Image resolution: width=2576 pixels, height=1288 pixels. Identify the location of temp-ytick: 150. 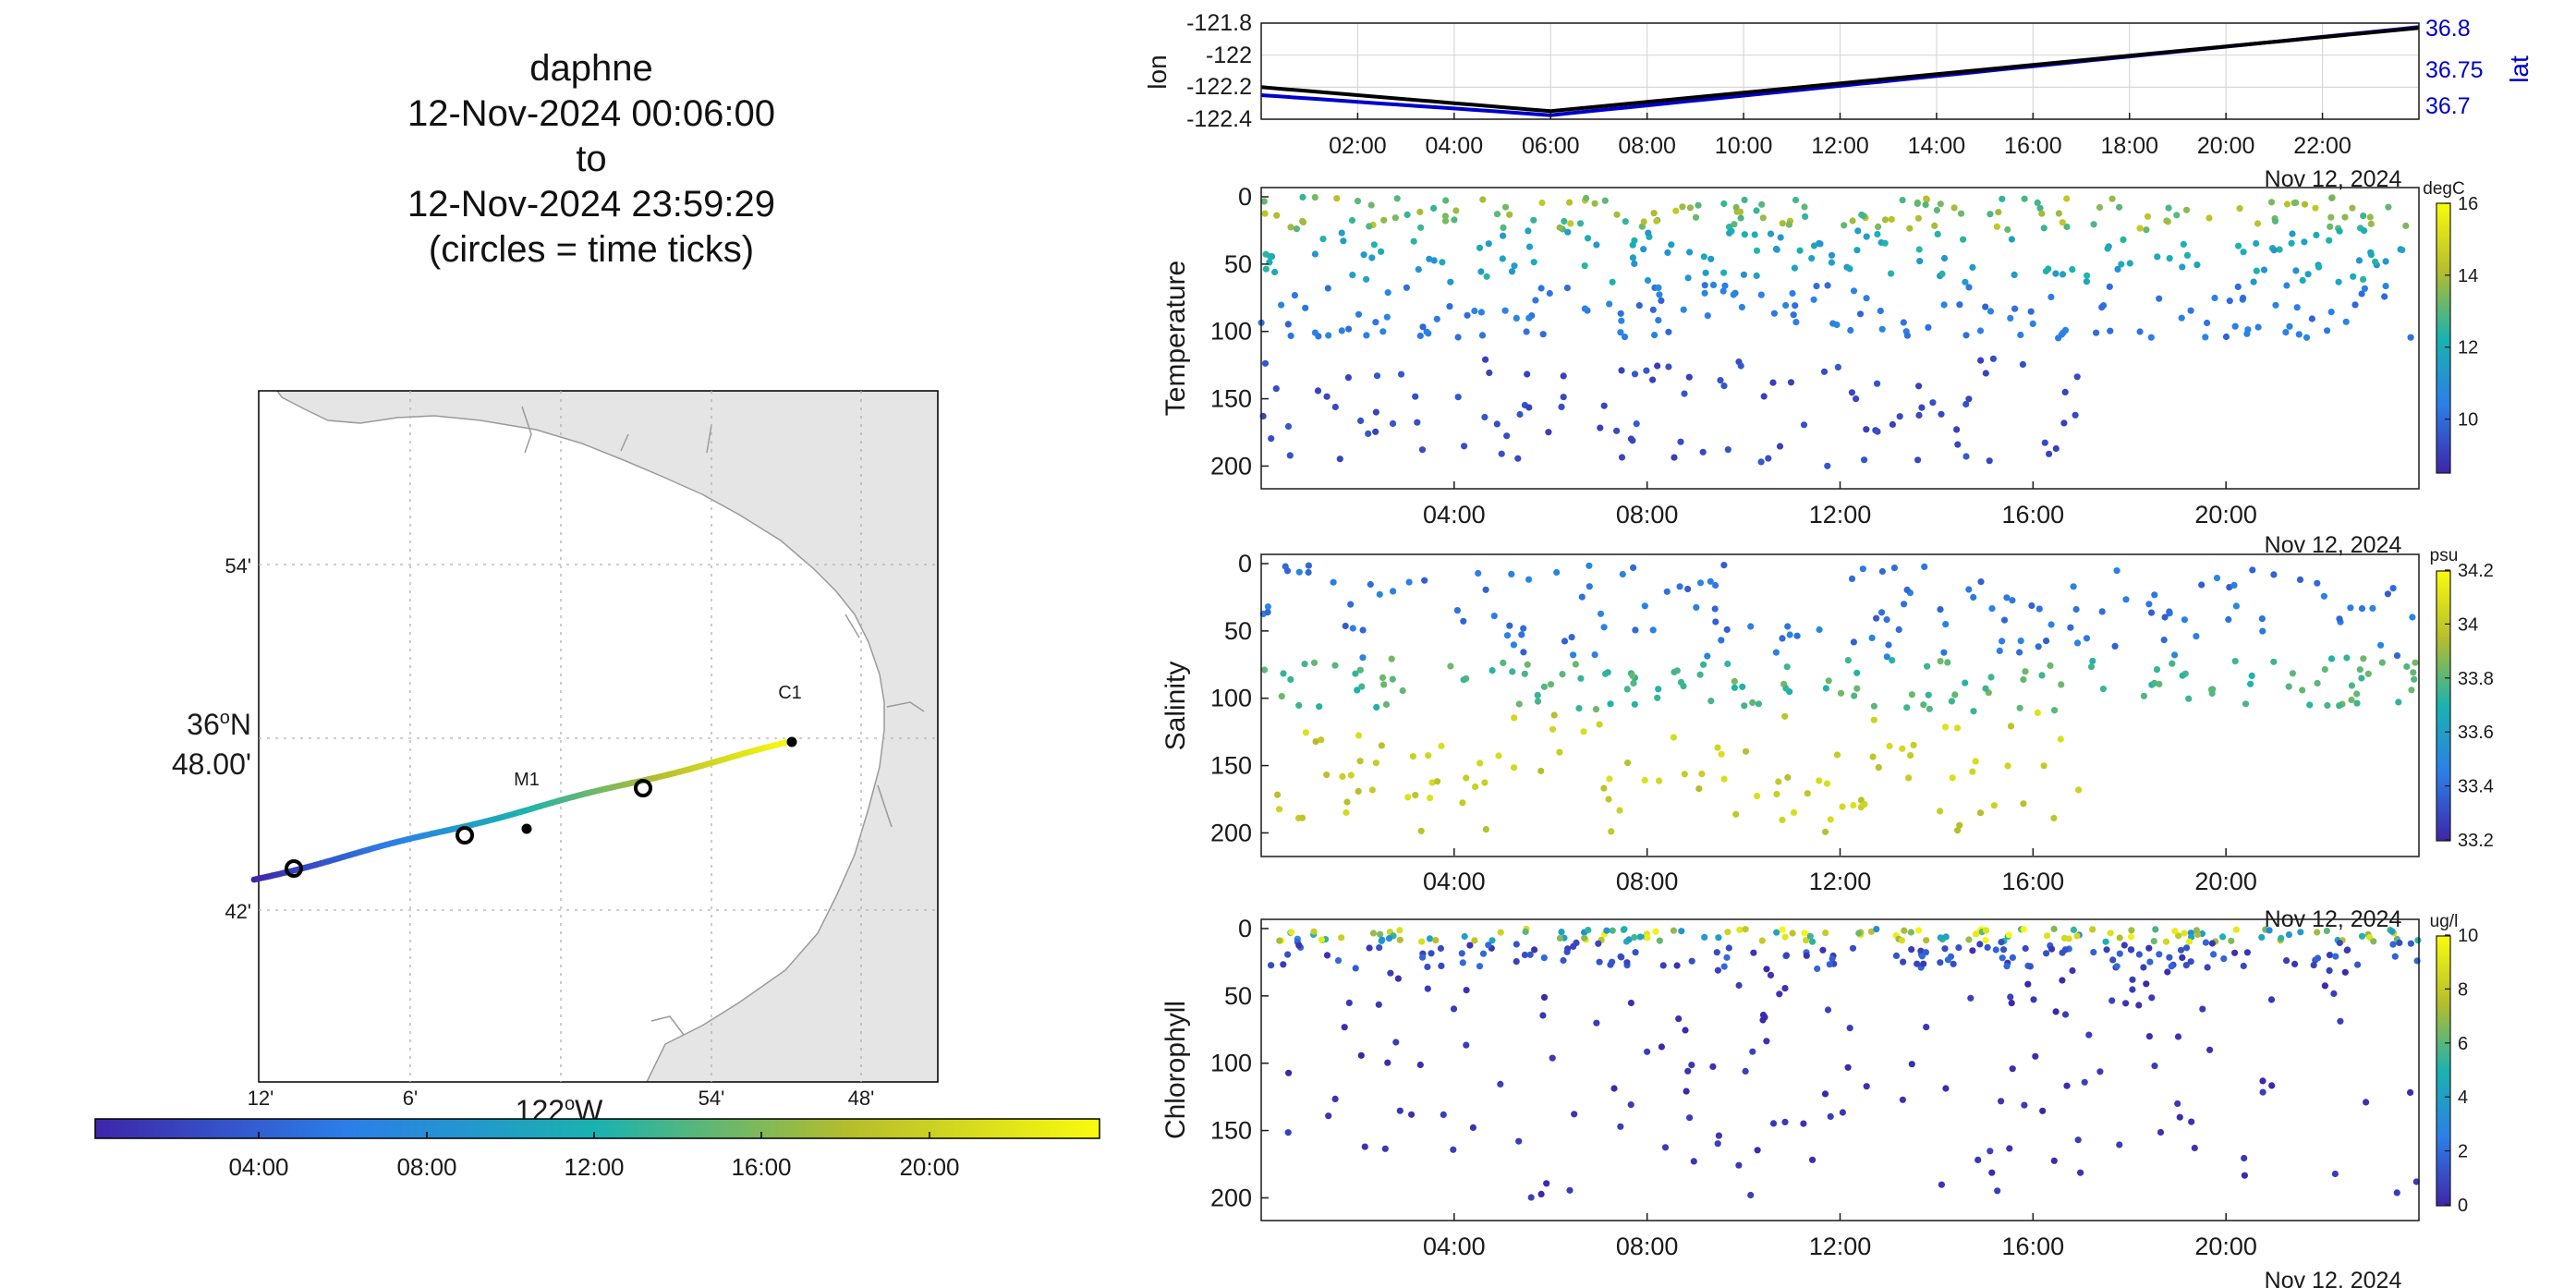
(1231, 399).